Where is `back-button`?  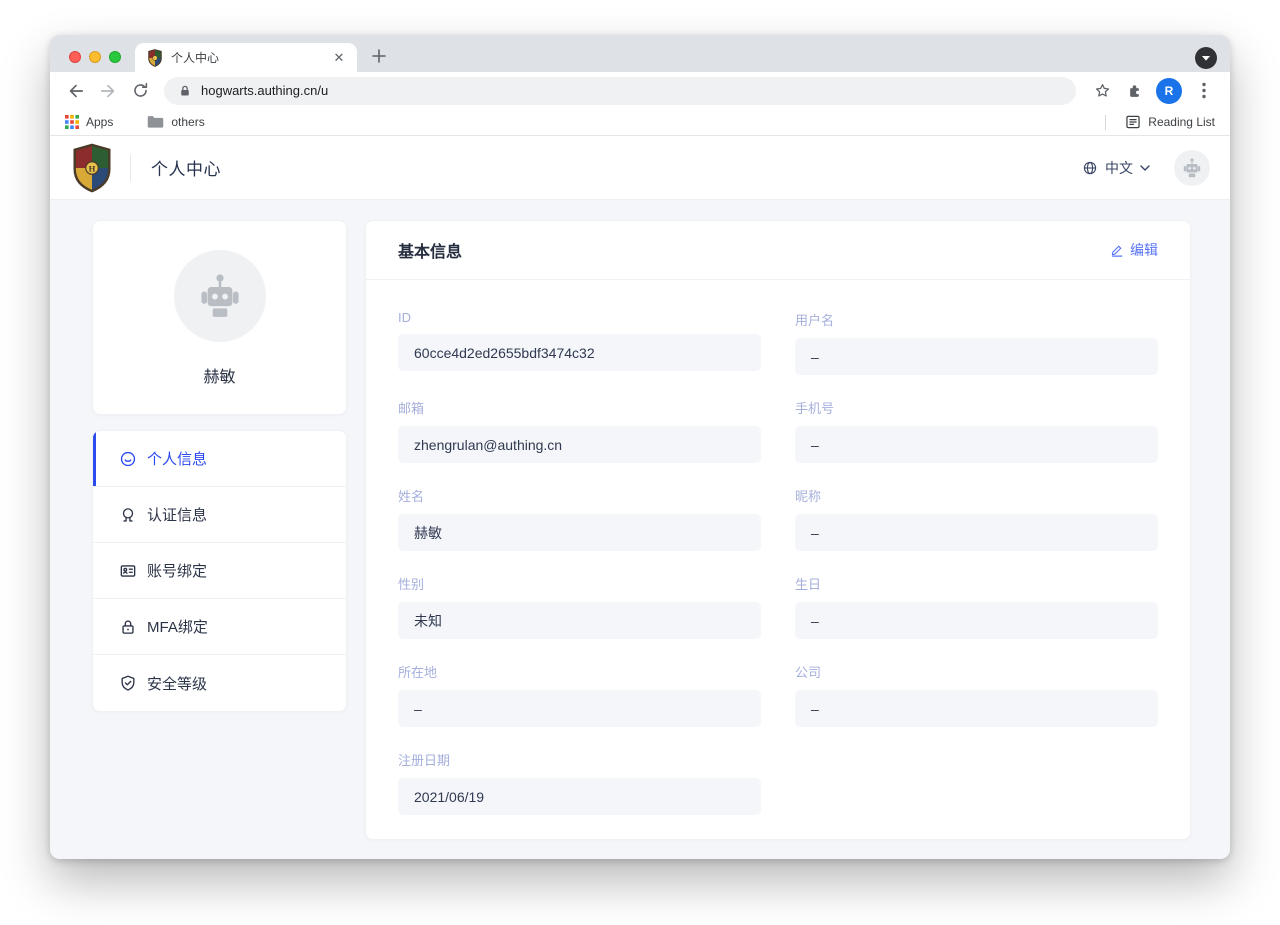 back-button is located at coordinates (76, 91).